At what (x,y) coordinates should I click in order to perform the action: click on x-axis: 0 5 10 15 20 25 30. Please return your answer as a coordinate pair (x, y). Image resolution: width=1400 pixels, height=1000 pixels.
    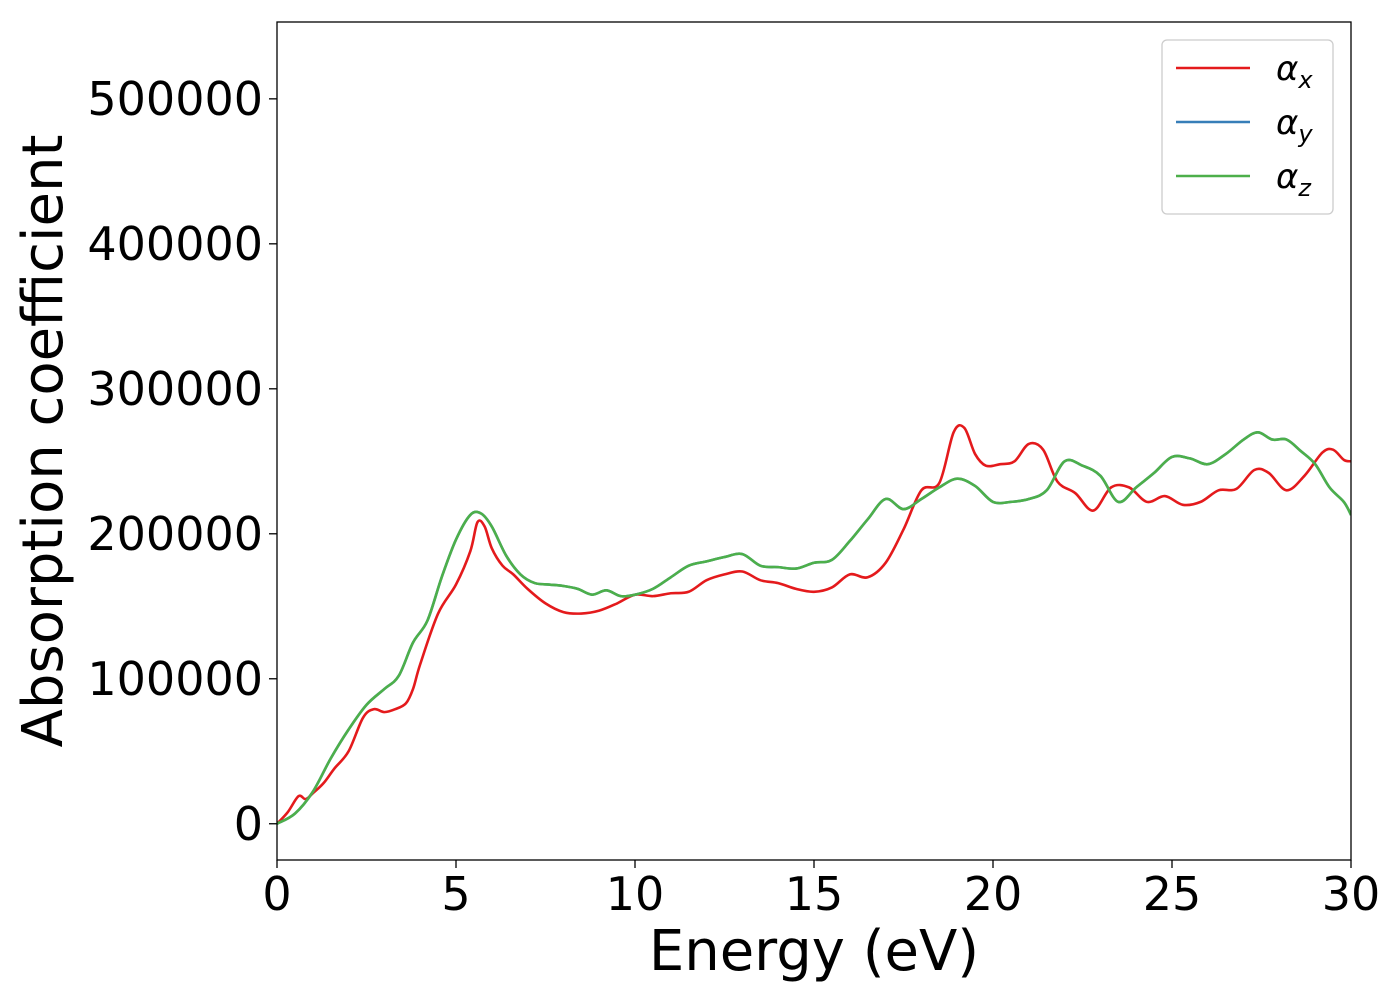
    Looking at the image, I should click on (821, 890).